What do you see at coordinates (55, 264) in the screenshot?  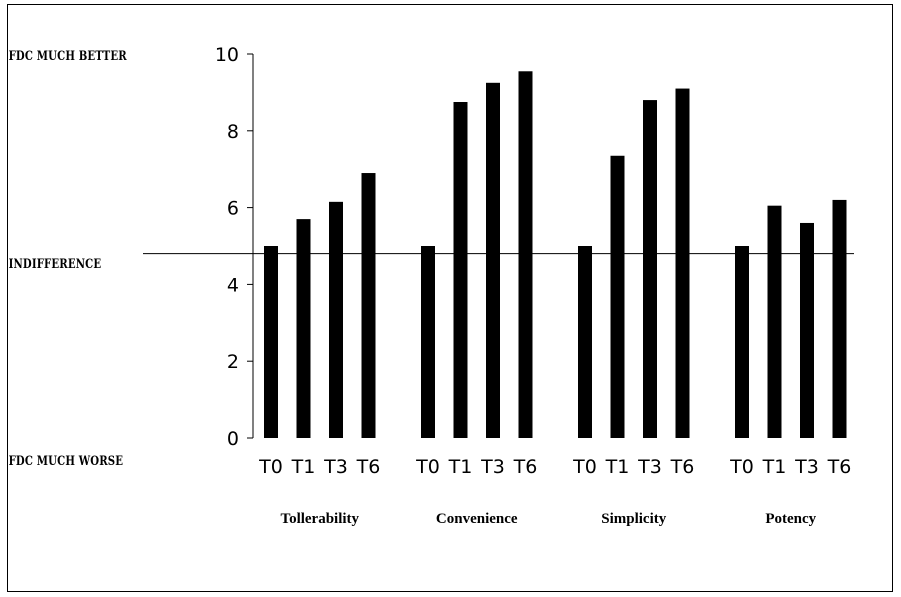 I see `annotation-indifference: INDIFFERENCE` at bounding box center [55, 264].